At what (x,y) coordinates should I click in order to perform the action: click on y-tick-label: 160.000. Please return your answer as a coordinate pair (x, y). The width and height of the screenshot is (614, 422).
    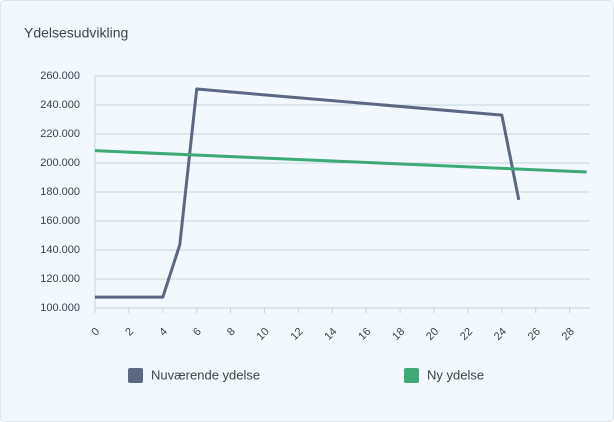
    Looking at the image, I should click on (60, 221).